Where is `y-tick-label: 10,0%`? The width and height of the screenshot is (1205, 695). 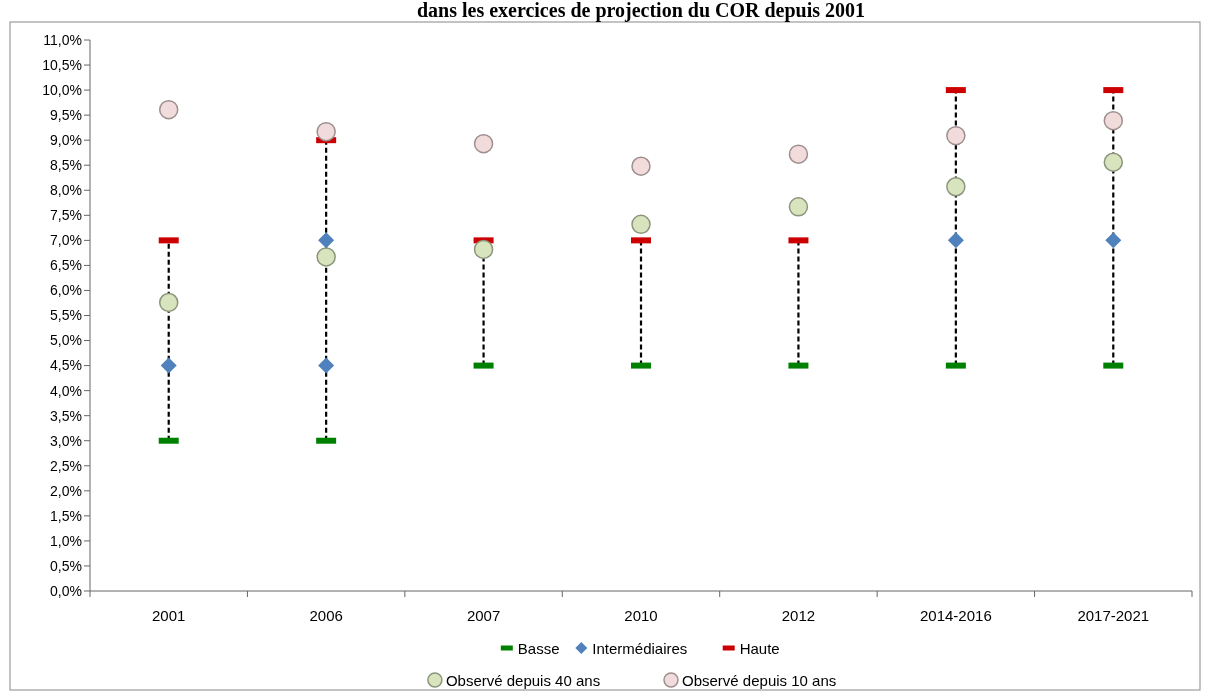 y-tick-label: 10,0% is located at coordinates (62, 89).